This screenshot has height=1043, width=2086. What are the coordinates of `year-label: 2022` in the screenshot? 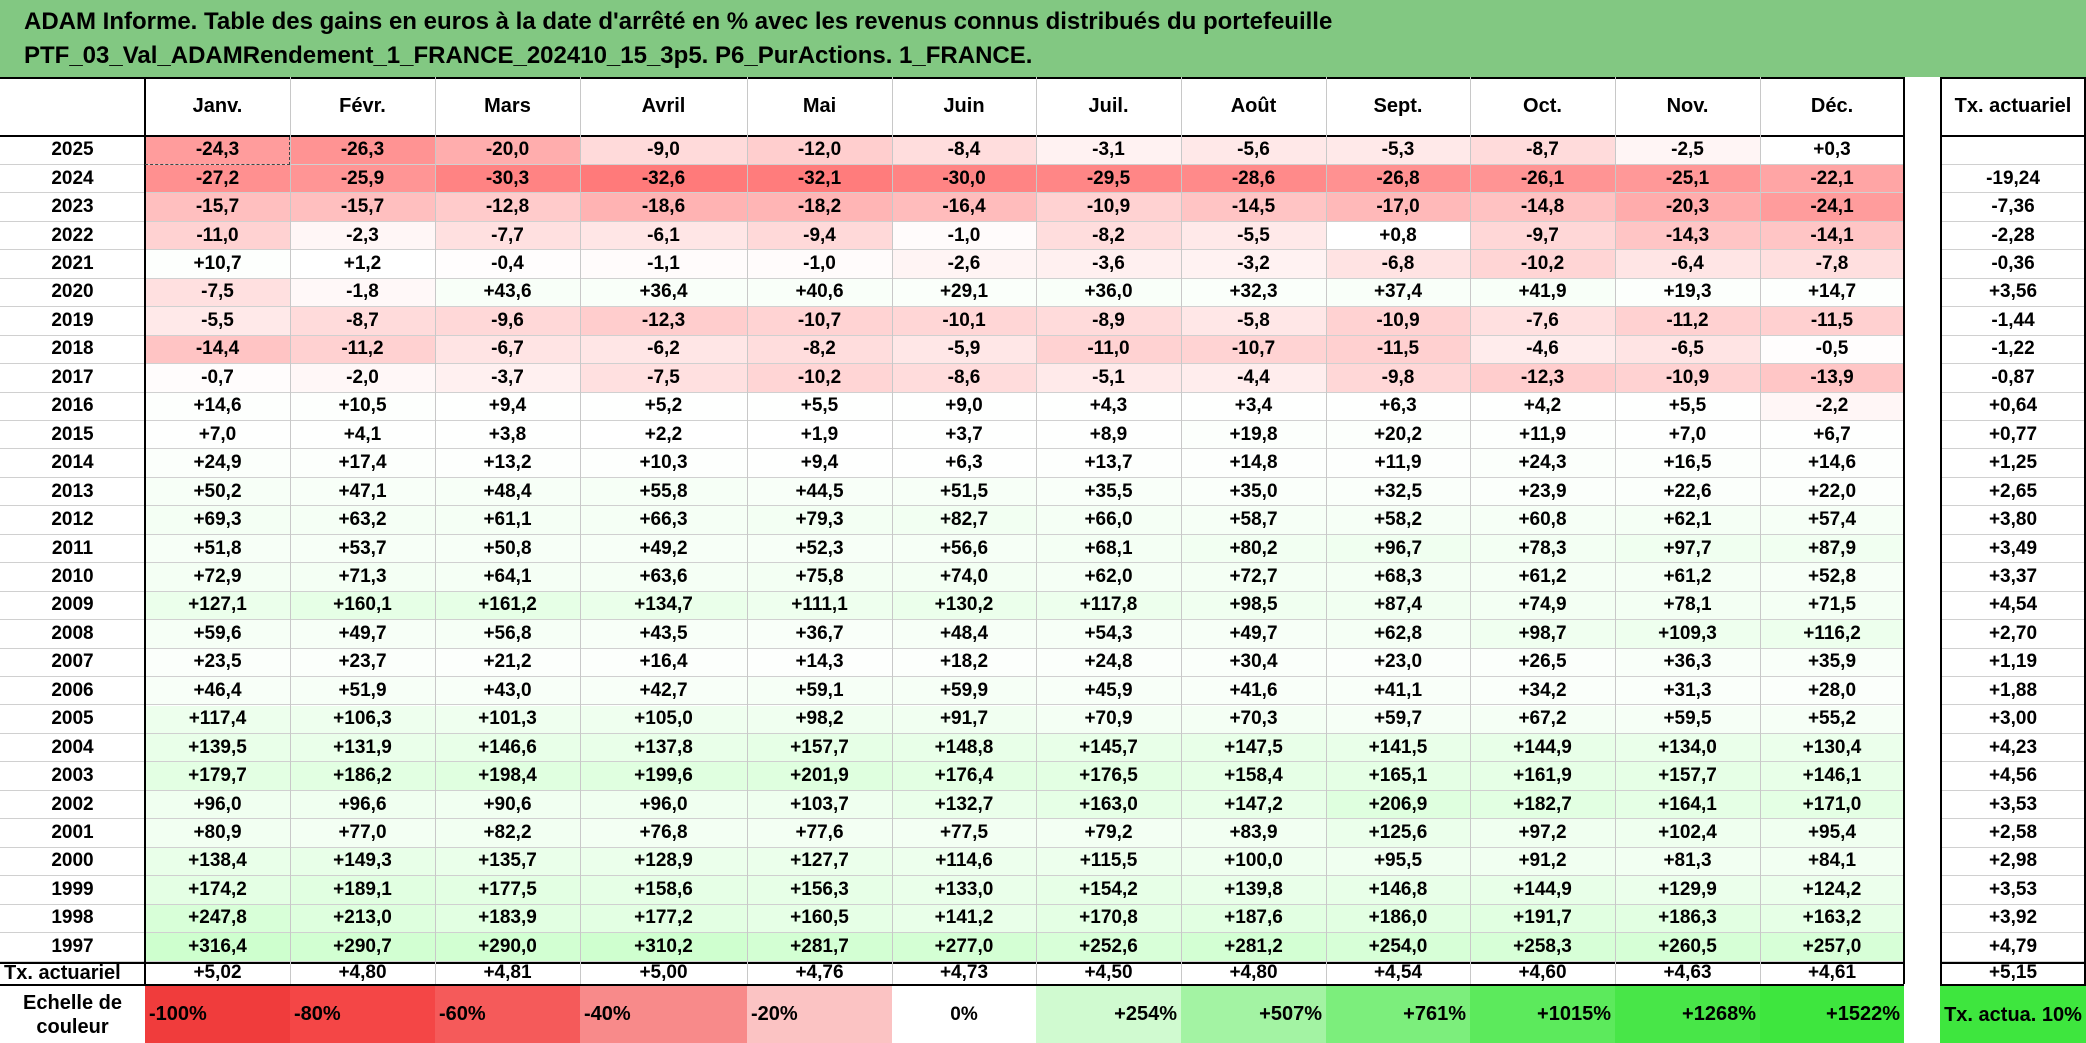 It's located at (72, 236).